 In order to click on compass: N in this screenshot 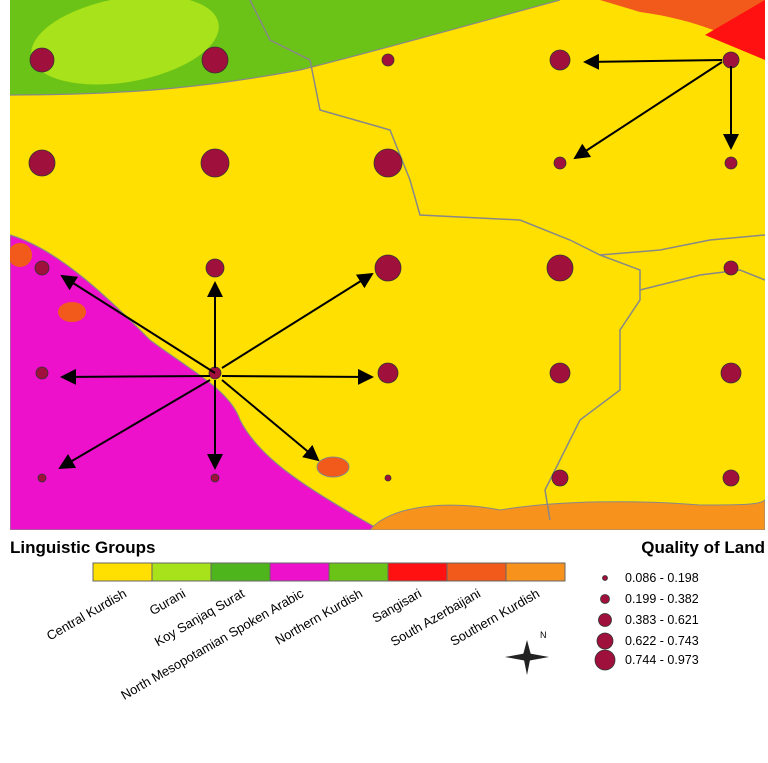, I will do `click(527, 652)`.